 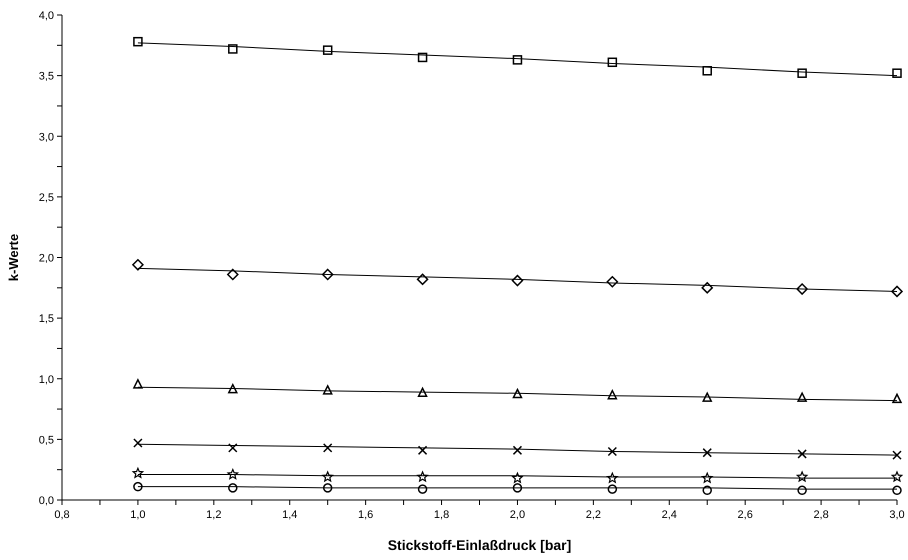 What do you see at coordinates (366, 515) in the screenshot?
I see `x-tick-label: 1,6` at bounding box center [366, 515].